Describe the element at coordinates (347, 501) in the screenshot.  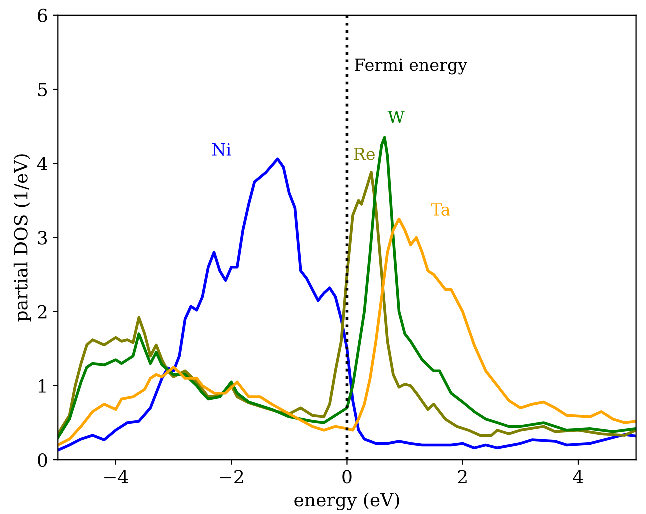
I see `x-axis-title: energy (eV)` at that location.